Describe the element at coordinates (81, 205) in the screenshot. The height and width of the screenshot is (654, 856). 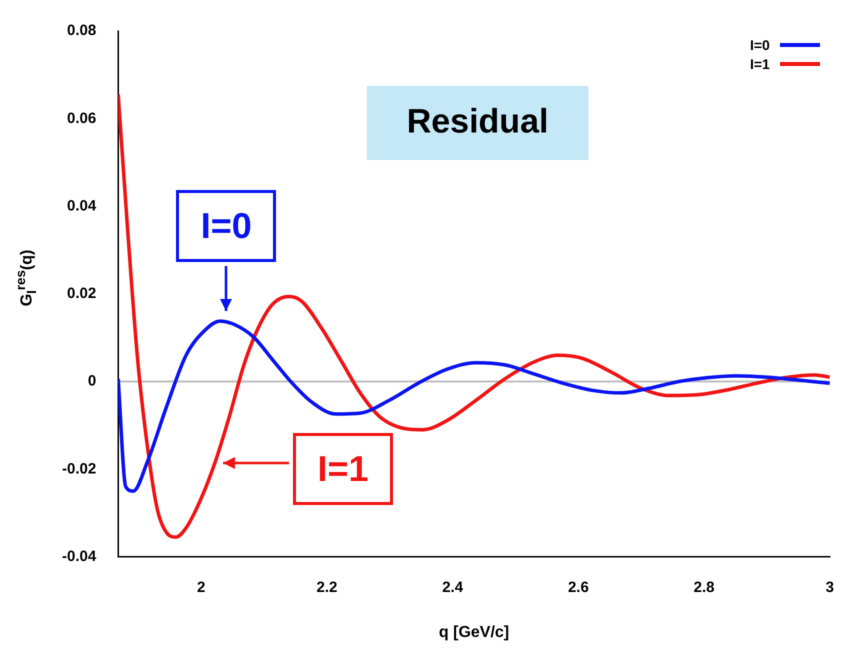
I see `y-tick-label: 0.04` at that location.